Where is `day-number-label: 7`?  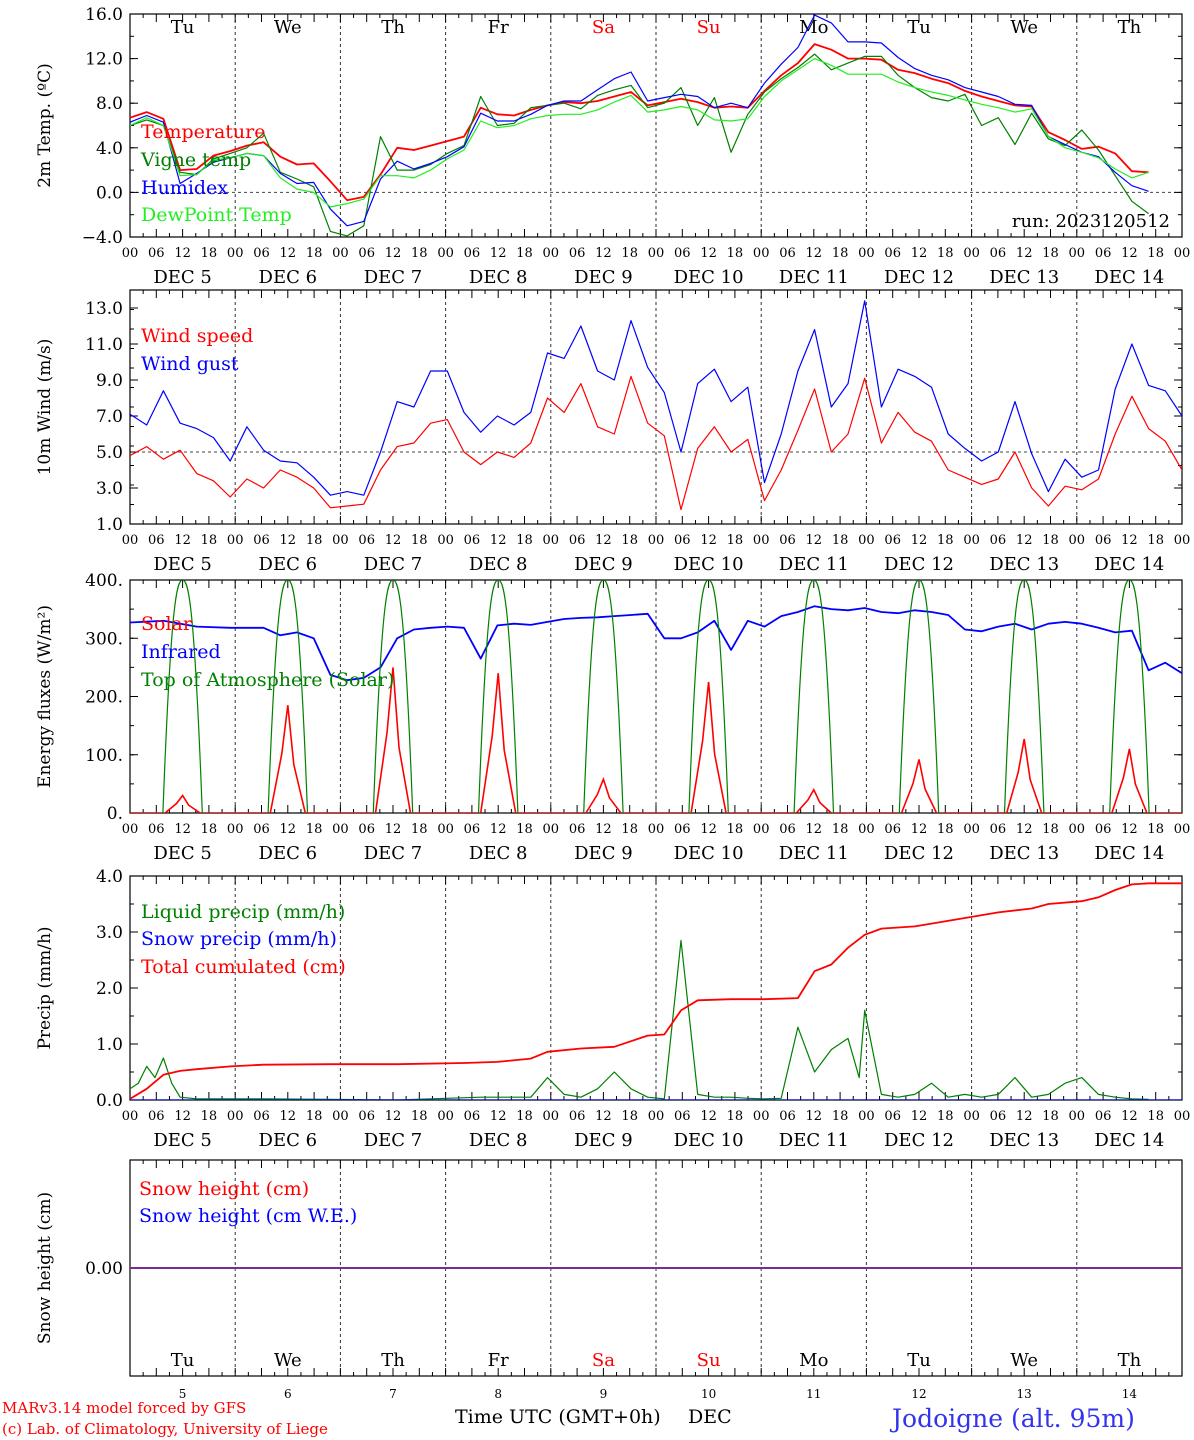
day-number-label: 7 is located at coordinates (393, 1394).